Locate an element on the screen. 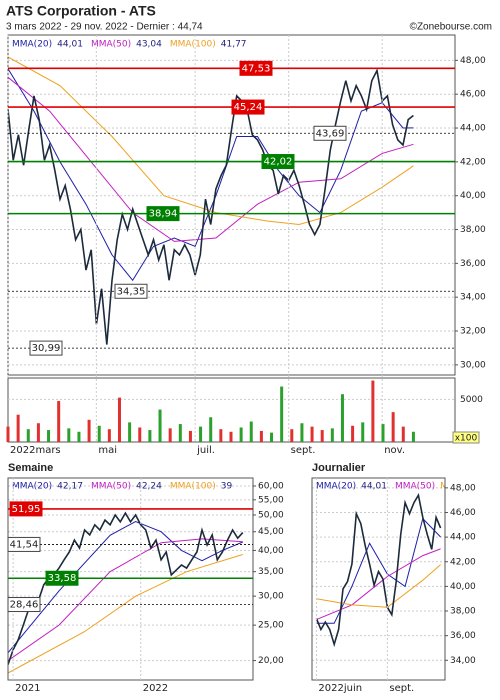 The width and height of the screenshot is (500, 700). panel-title: Semaine is located at coordinates (30, 468).